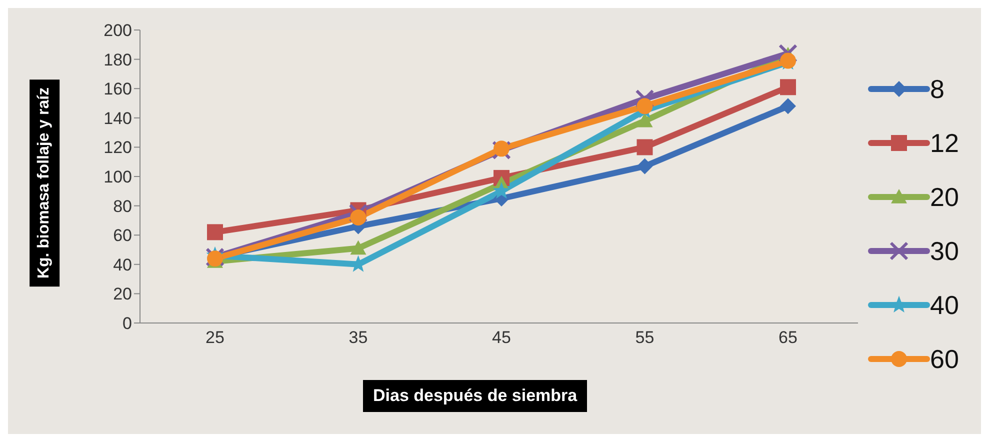  Describe the element at coordinates (944, 143) in the screenshot. I see `legend-label: 12` at that location.